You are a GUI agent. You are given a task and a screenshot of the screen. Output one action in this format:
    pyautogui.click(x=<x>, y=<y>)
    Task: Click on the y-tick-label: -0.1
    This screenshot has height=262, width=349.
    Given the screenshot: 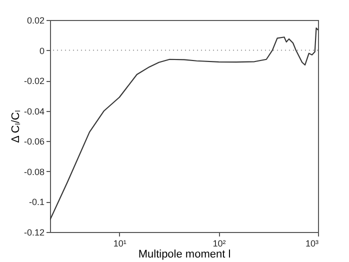 What is the action you would take?
    pyautogui.click(x=36, y=202)
    